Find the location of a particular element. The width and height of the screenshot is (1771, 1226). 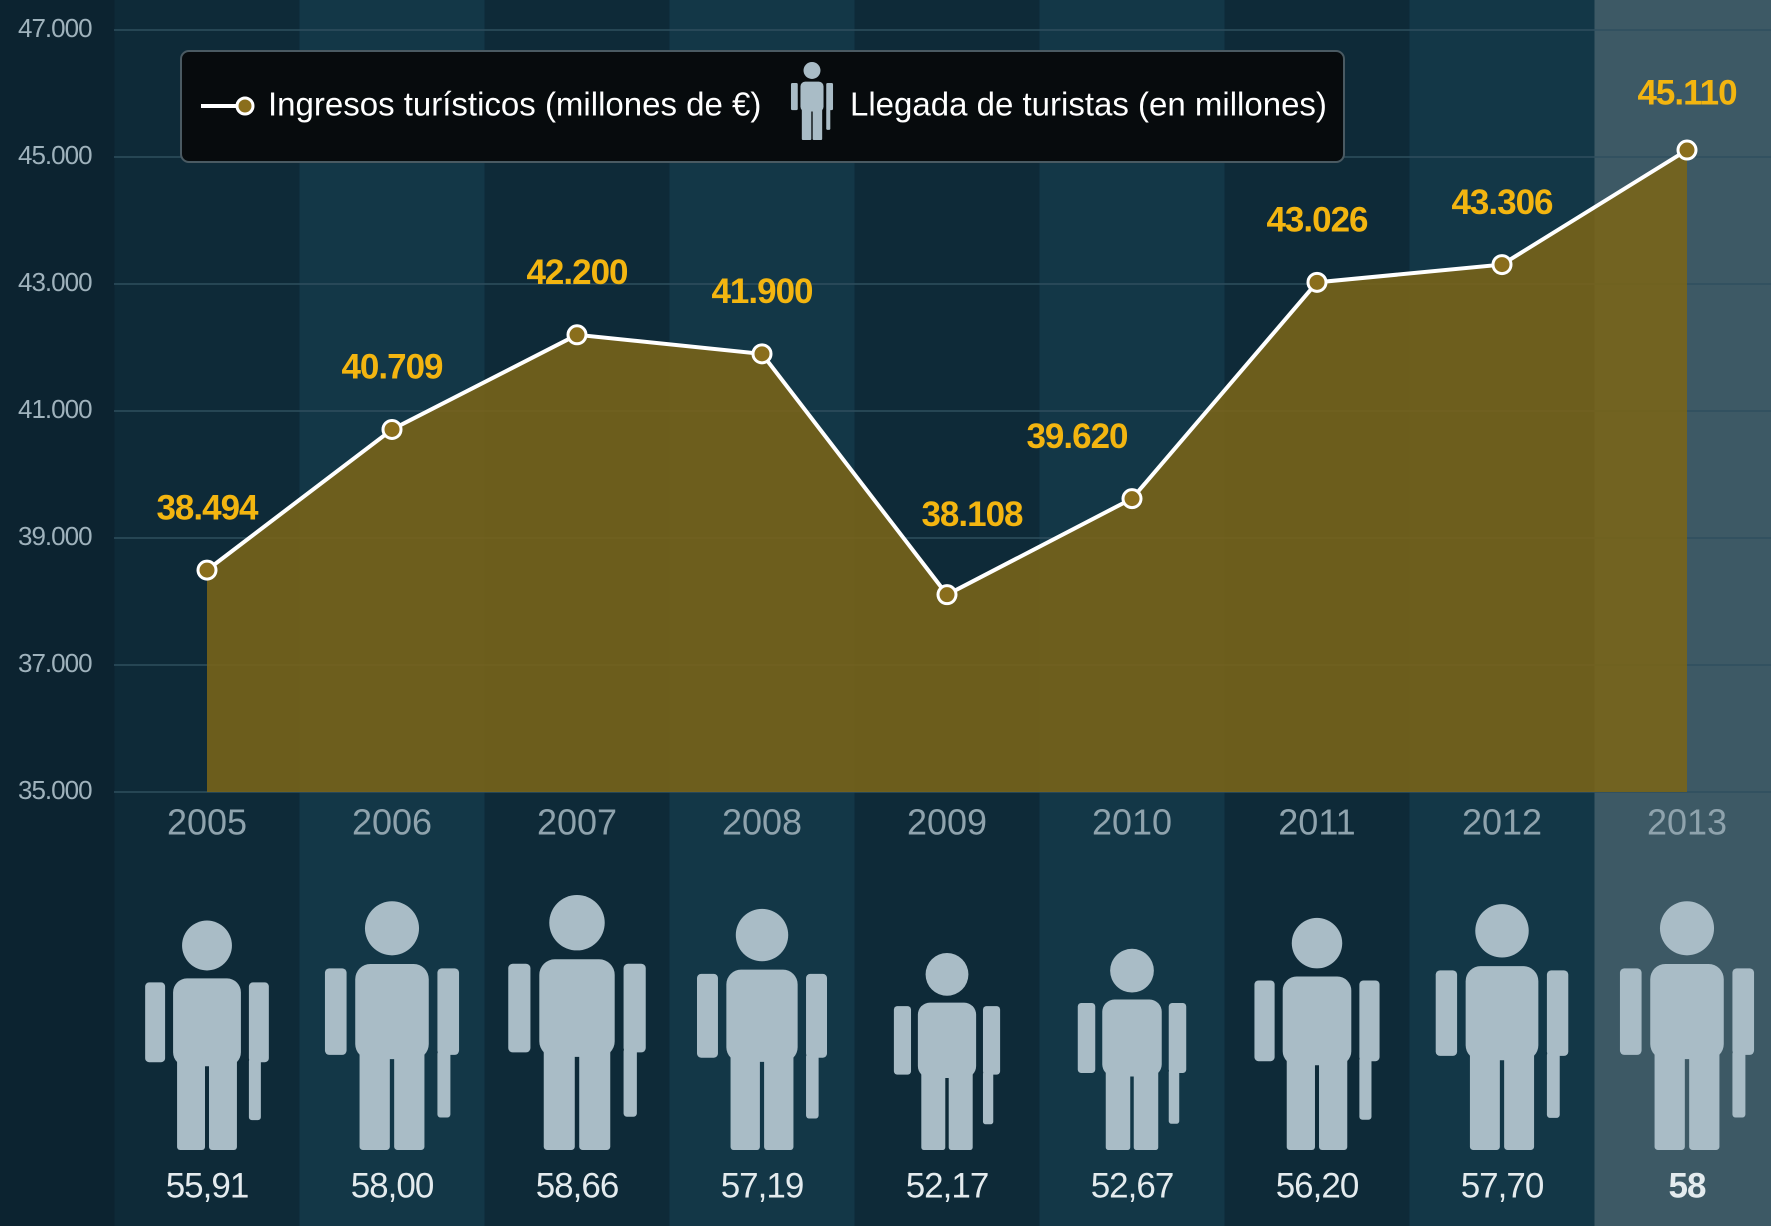

legend-box is located at coordinates (762, 106).